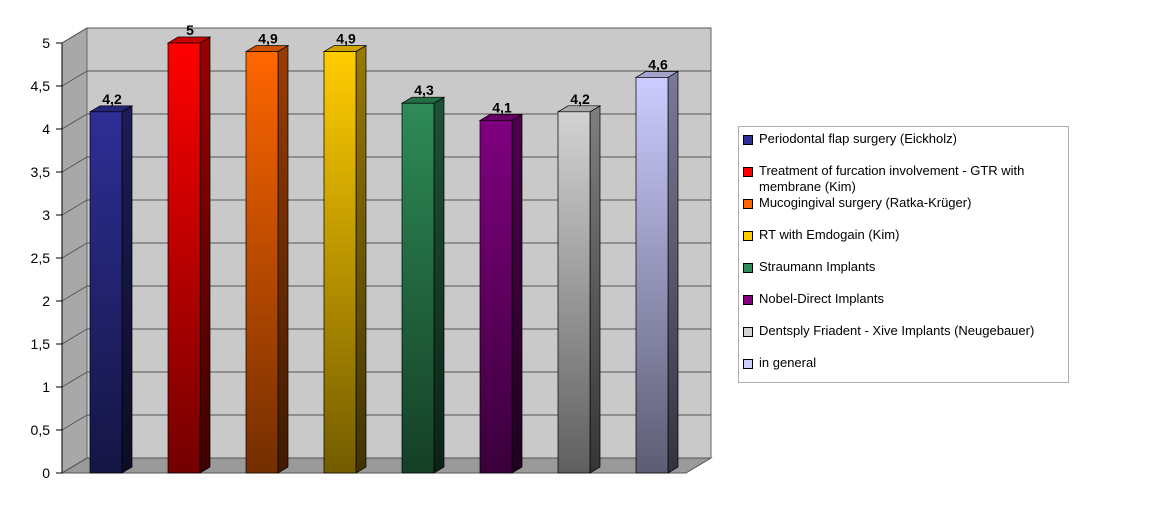 The width and height of the screenshot is (1170, 508). What do you see at coordinates (46, 301) in the screenshot?
I see `y-tick-label: 2` at bounding box center [46, 301].